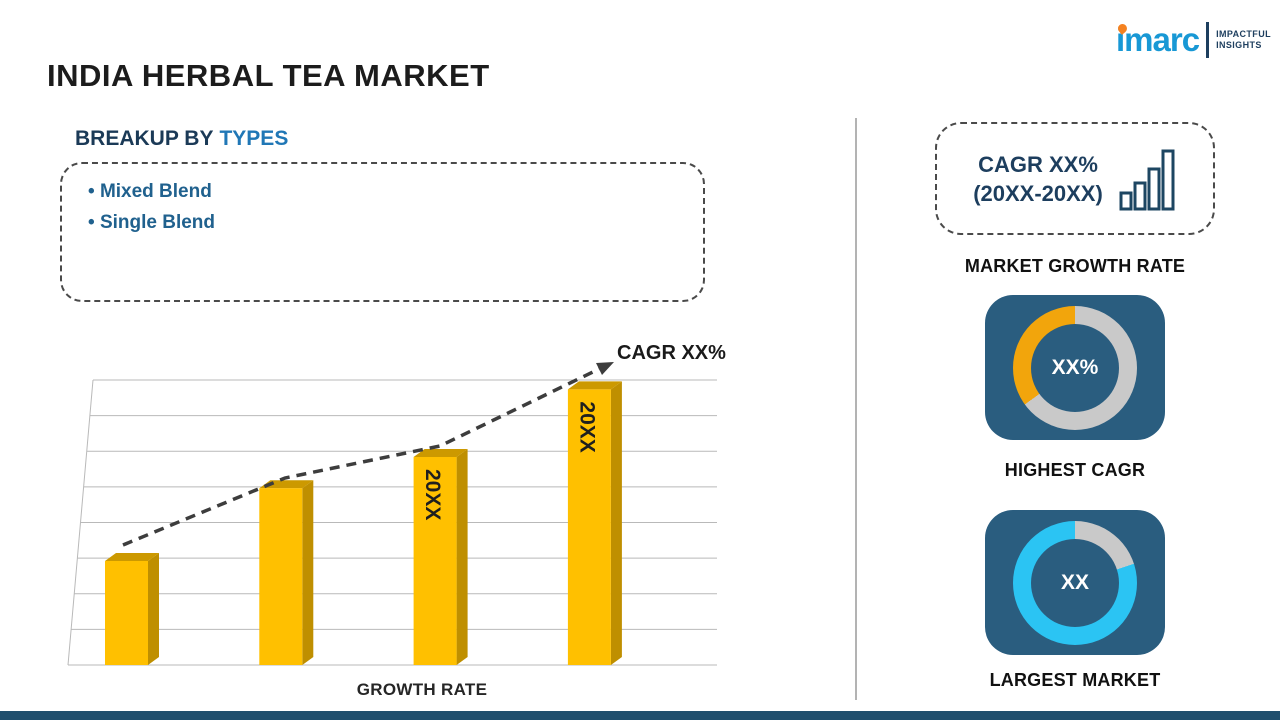  What do you see at coordinates (1075, 266) in the screenshot?
I see `market-growth-rate-caption: MARKET GROWTH RATE` at bounding box center [1075, 266].